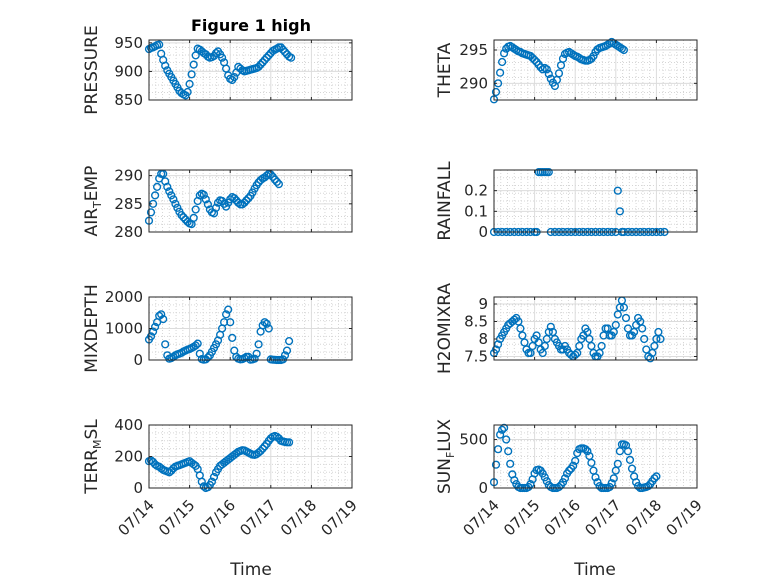 Image resolution: width=778 pixels, height=583 pixels. Describe the element at coordinates (445, 70) in the screenshot. I see `y-axis-label: THETA` at that location.